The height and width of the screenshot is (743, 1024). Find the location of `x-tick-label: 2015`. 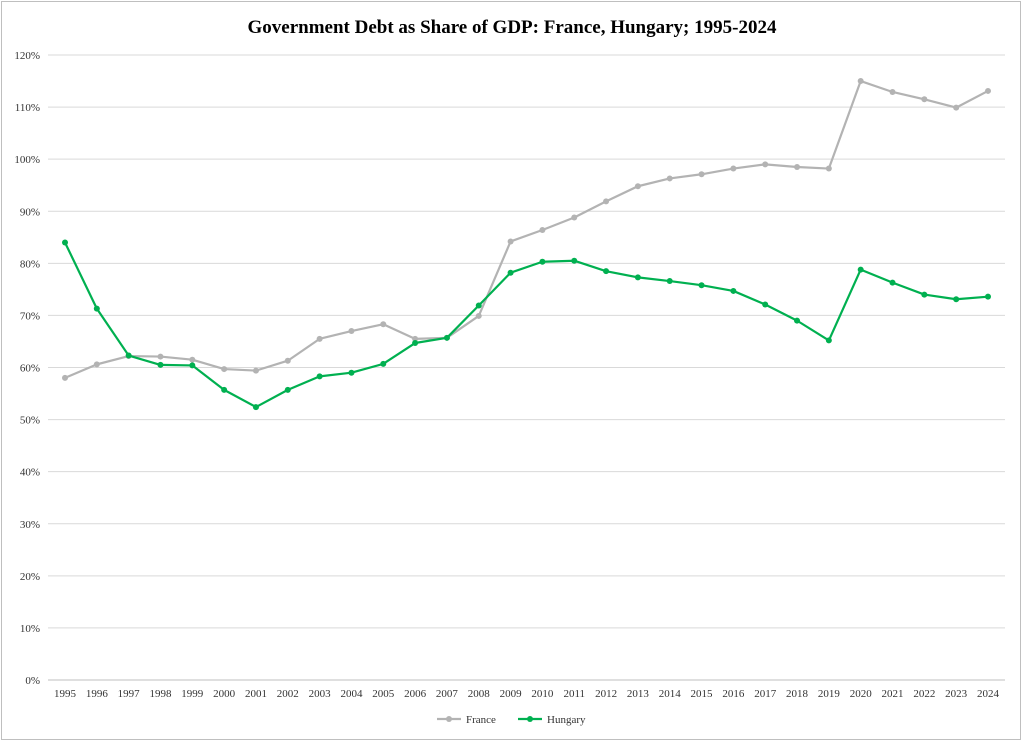

x-tick-label: 2015 is located at coordinates (702, 694).